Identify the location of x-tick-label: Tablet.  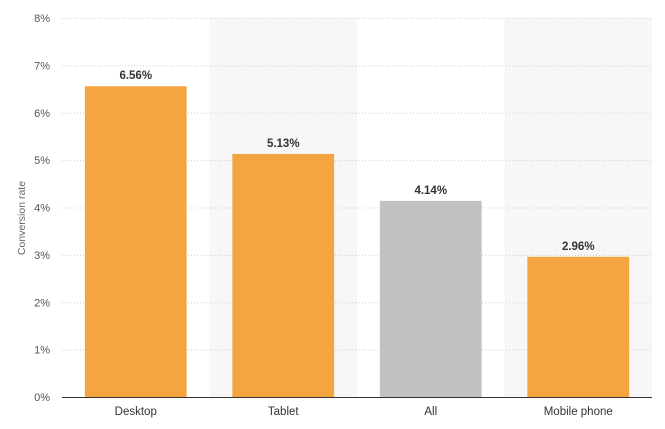
(283, 412).